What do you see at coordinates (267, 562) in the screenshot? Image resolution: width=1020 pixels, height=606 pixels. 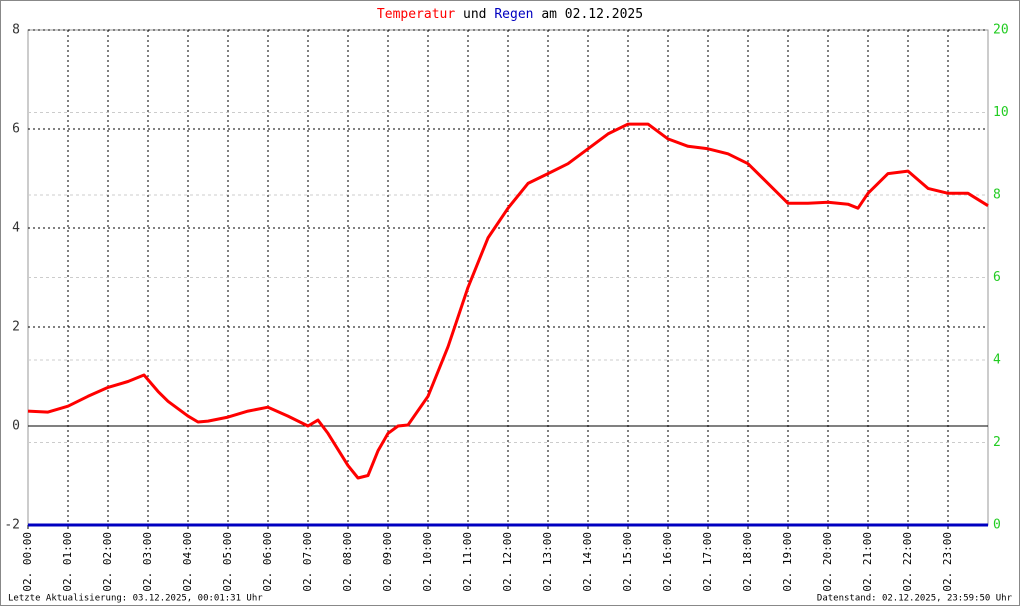 I see `x-tick-label: 02. 06:00` at bounding box center [267, 562].